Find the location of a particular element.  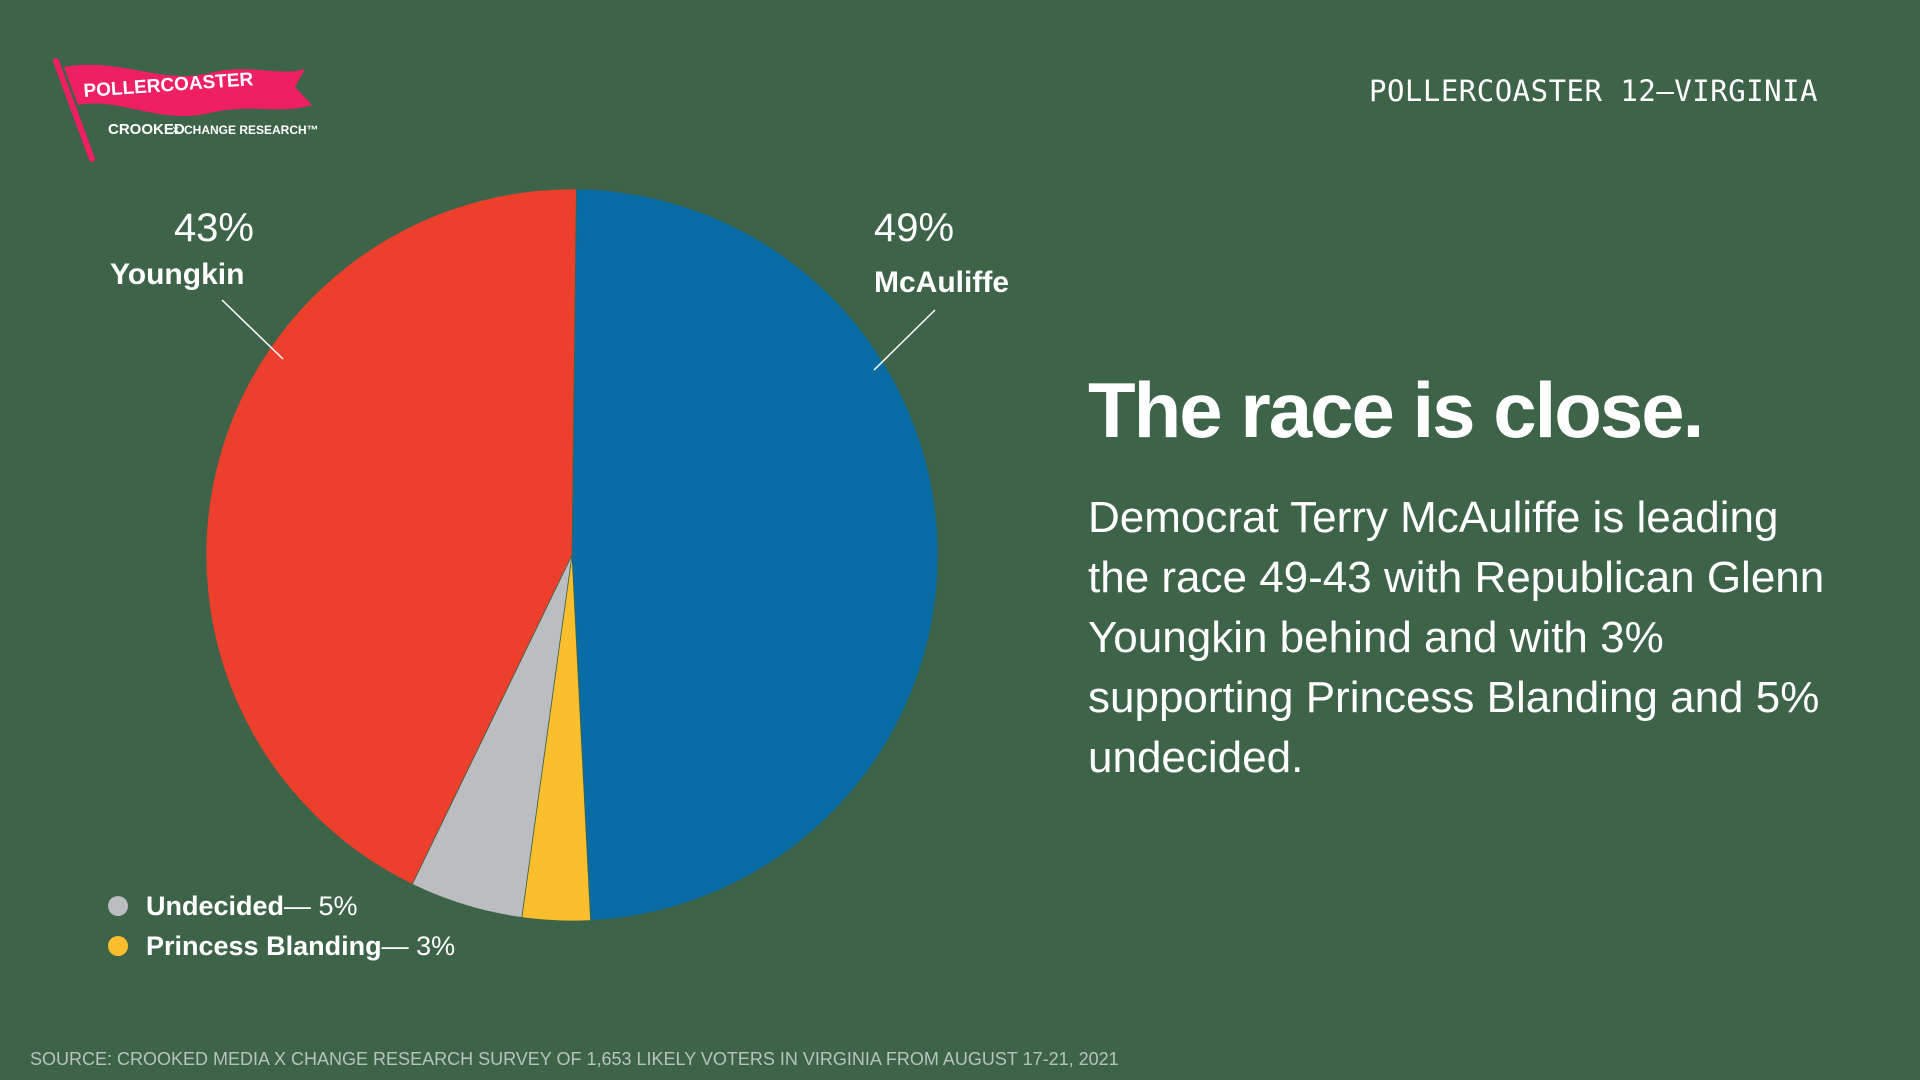

legend: Undecided — 5% Princess Blanding — 3% is located at coordinates (281, 926).